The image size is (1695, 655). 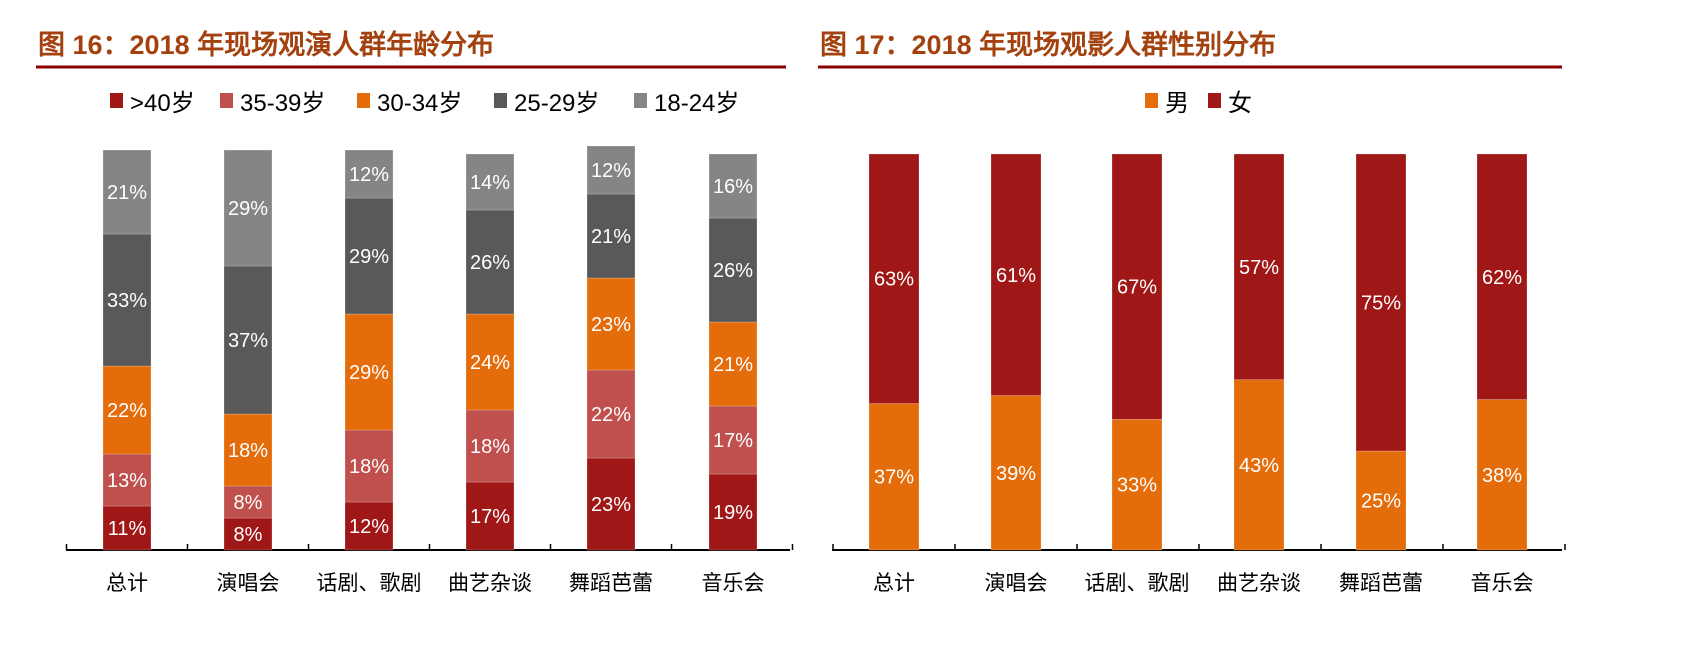 I want to click on data-label: 13%, so click(x=127, y=481).